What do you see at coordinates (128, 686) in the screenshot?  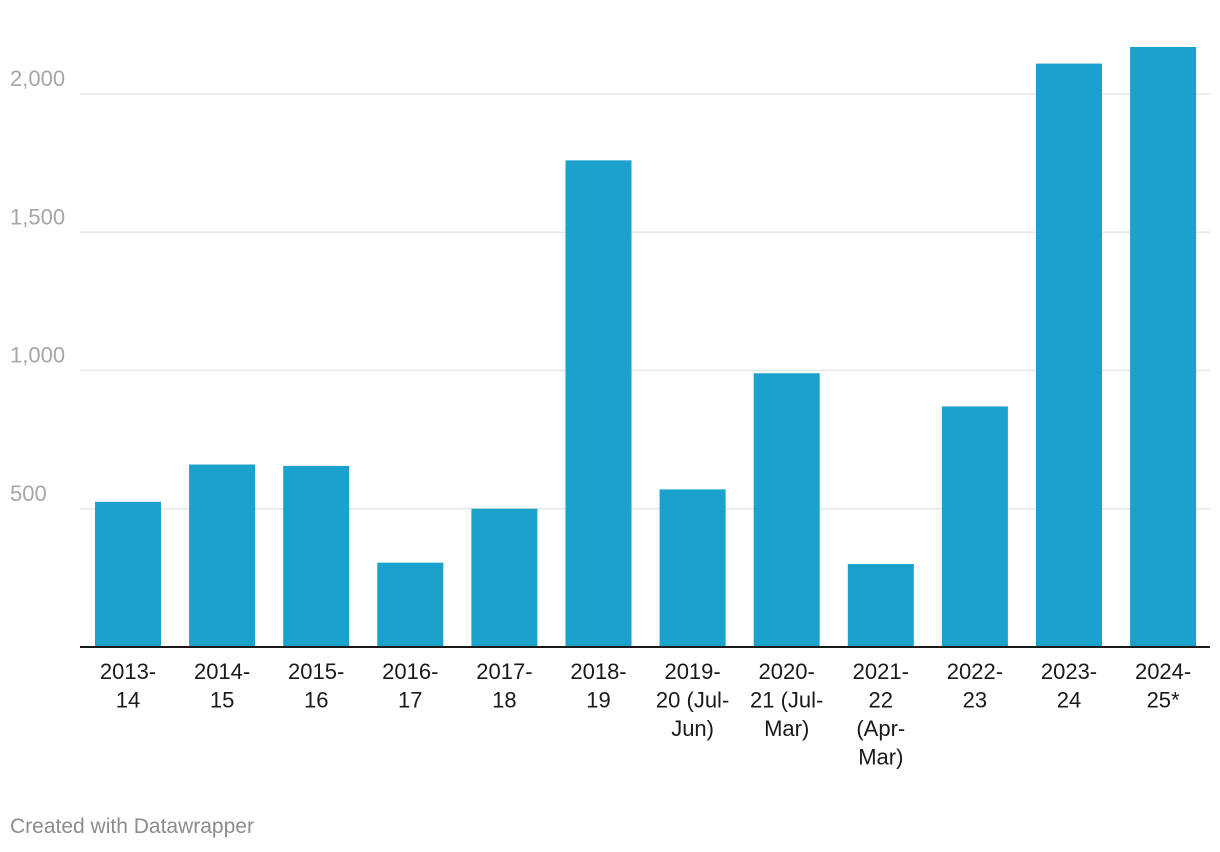 I see `x-tick-label: 2013-14` at bounding box center [128, 686].